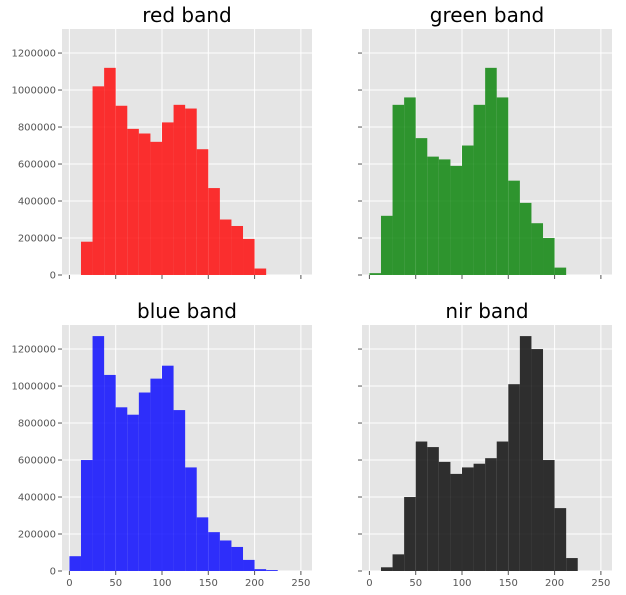 The image size is (626, 595). Describe the element at coordinates (487, 15) in the screenshot. I see `subplot-title: green band` at that location.